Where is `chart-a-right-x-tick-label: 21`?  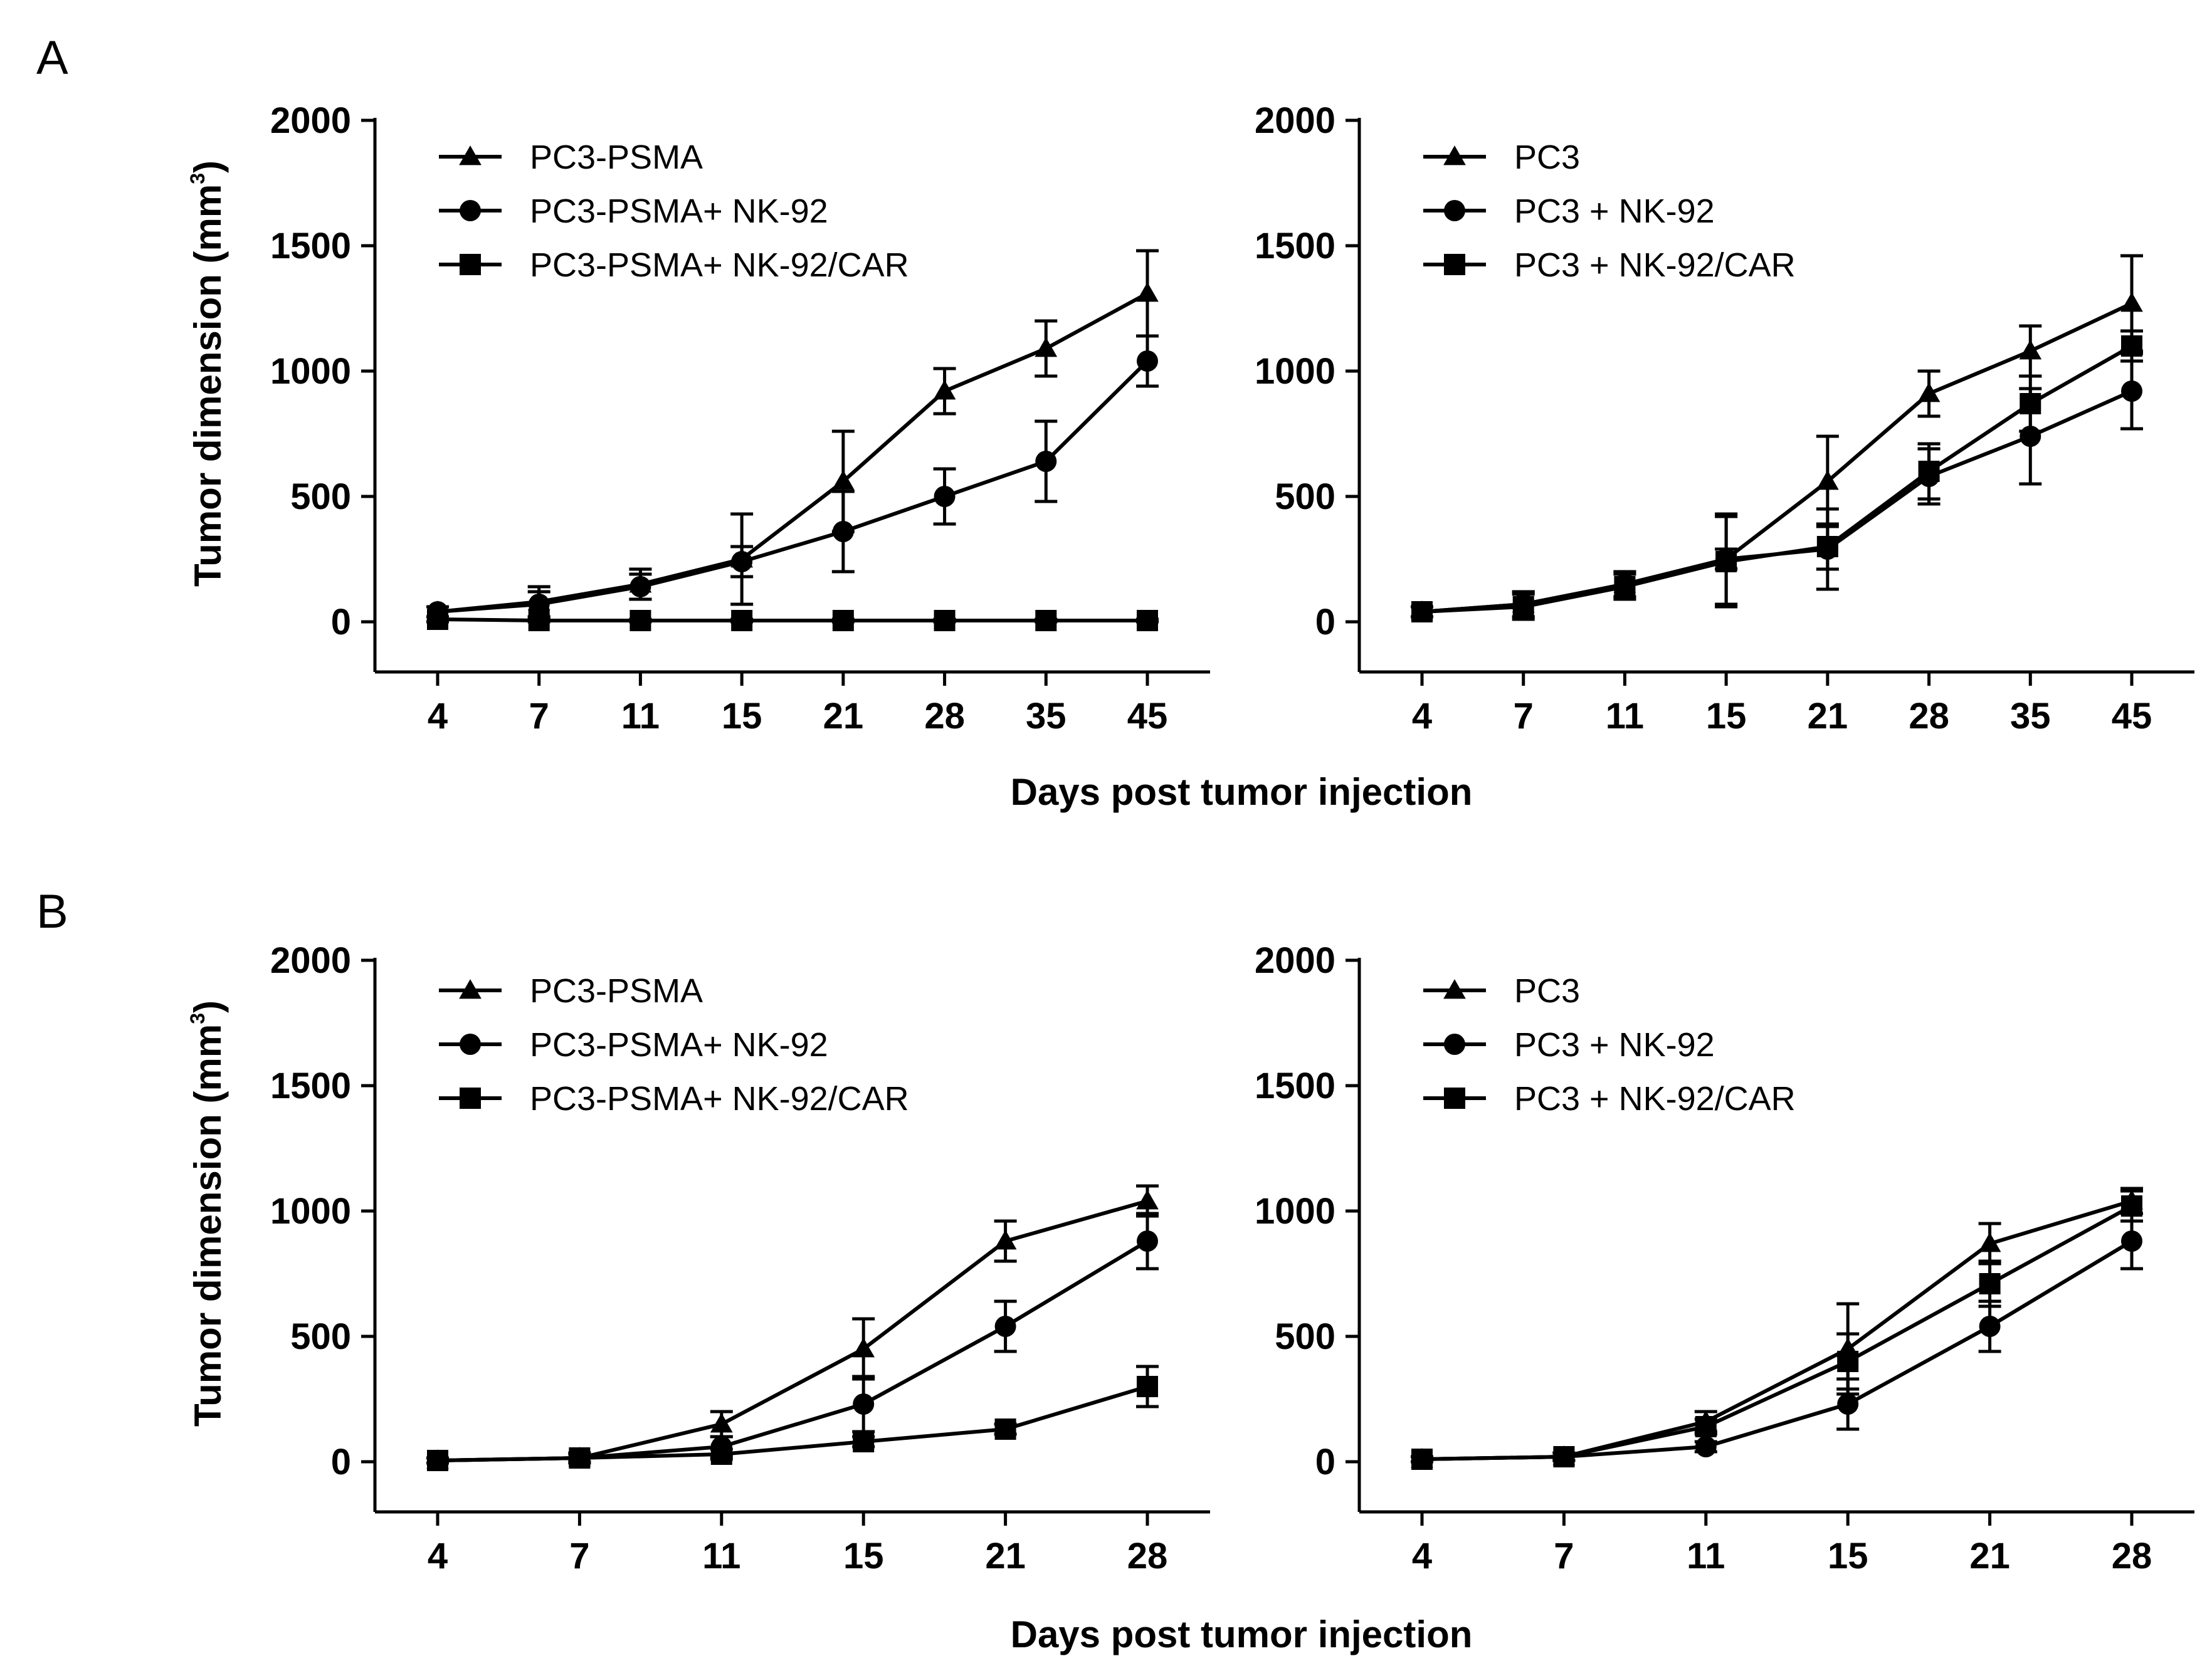 chart-a-right-x-tick-label: 21 is located at coordinates (1828, 717).